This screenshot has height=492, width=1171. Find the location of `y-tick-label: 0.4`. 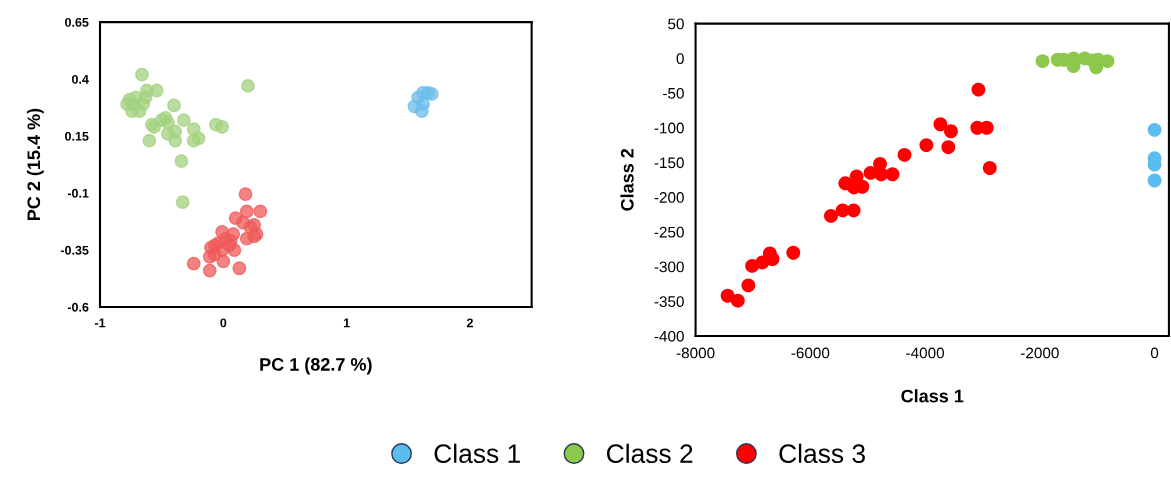

y-tick-label: 0.4 is located at coordinates (80, 79).